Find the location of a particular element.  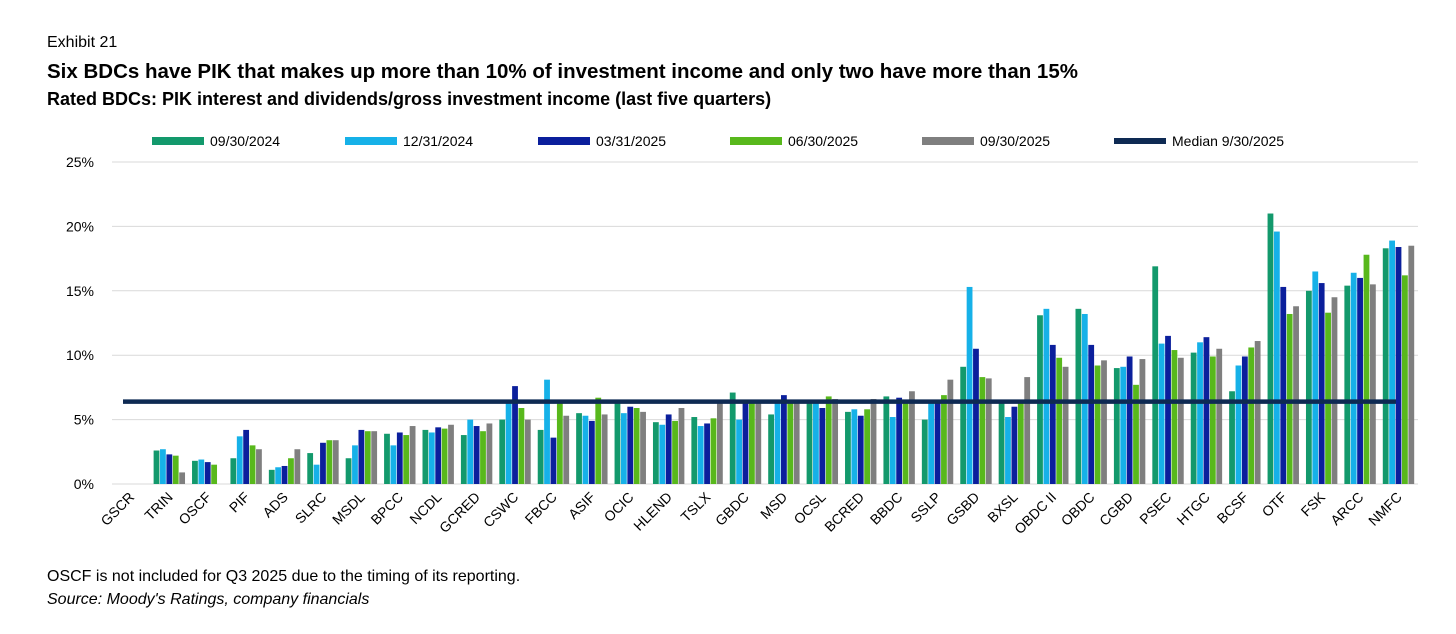

x-tick-label: NMFC is located at coordinates (1385, 509).